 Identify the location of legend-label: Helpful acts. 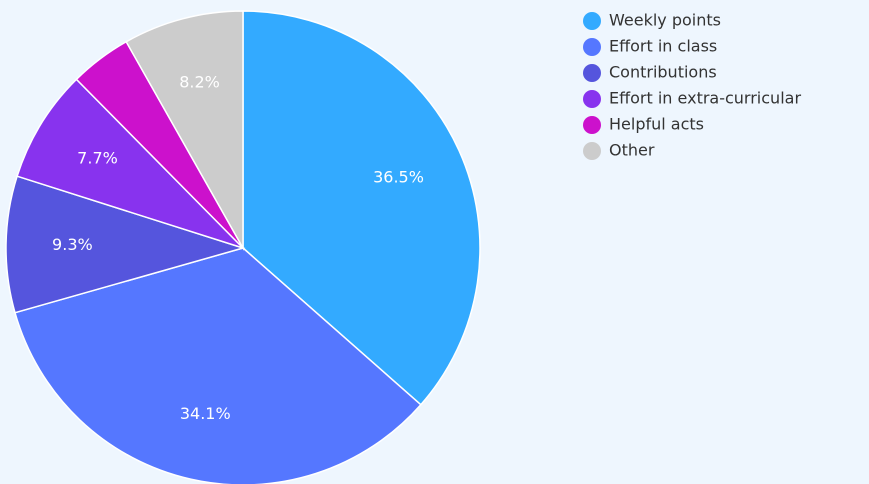
(656, 124).